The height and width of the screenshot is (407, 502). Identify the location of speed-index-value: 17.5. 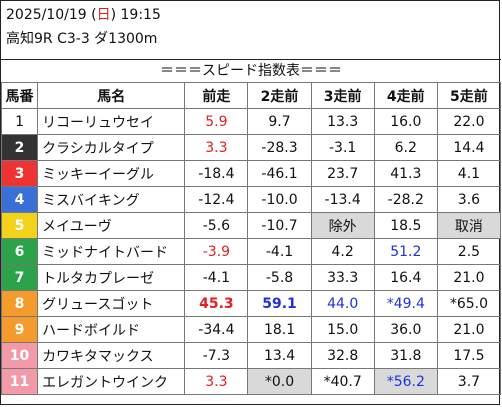
(469, 355).